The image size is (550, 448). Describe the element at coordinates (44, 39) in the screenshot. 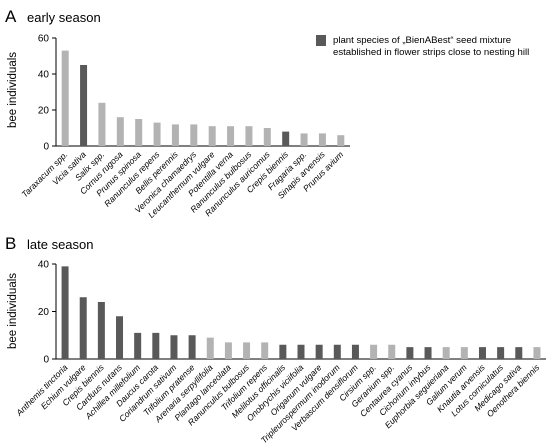

I see `y-tick-label: 60` at that location.